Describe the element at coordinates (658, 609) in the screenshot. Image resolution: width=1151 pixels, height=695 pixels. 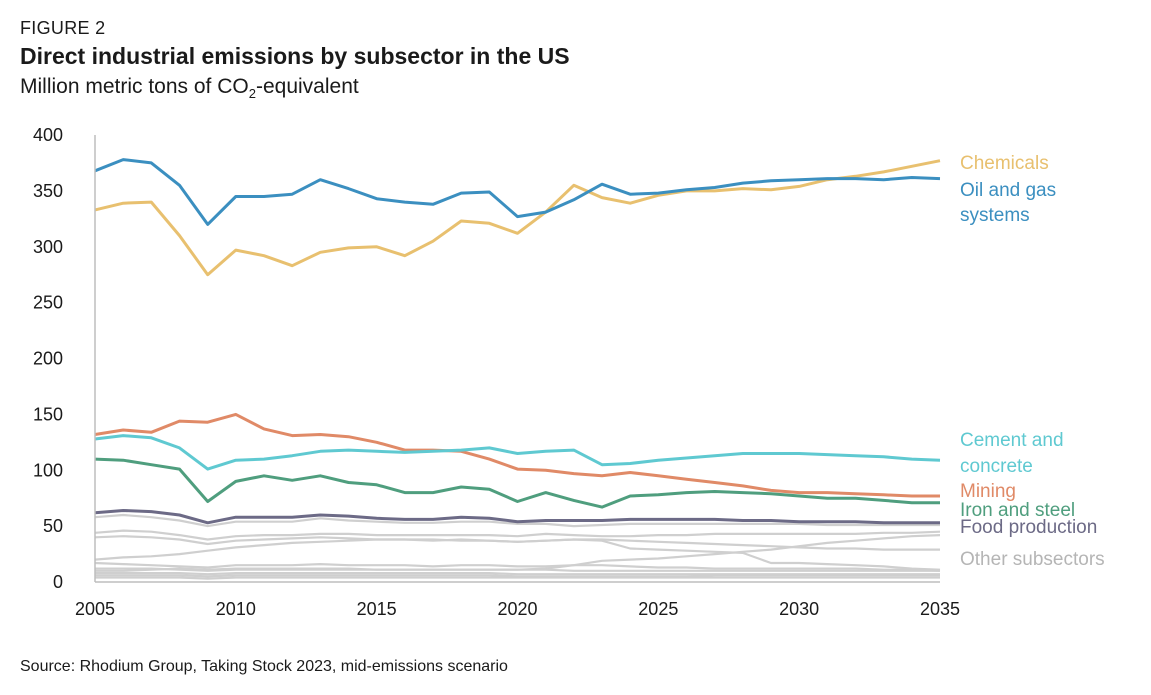
I see `x-tick-label: 2025` at that location.